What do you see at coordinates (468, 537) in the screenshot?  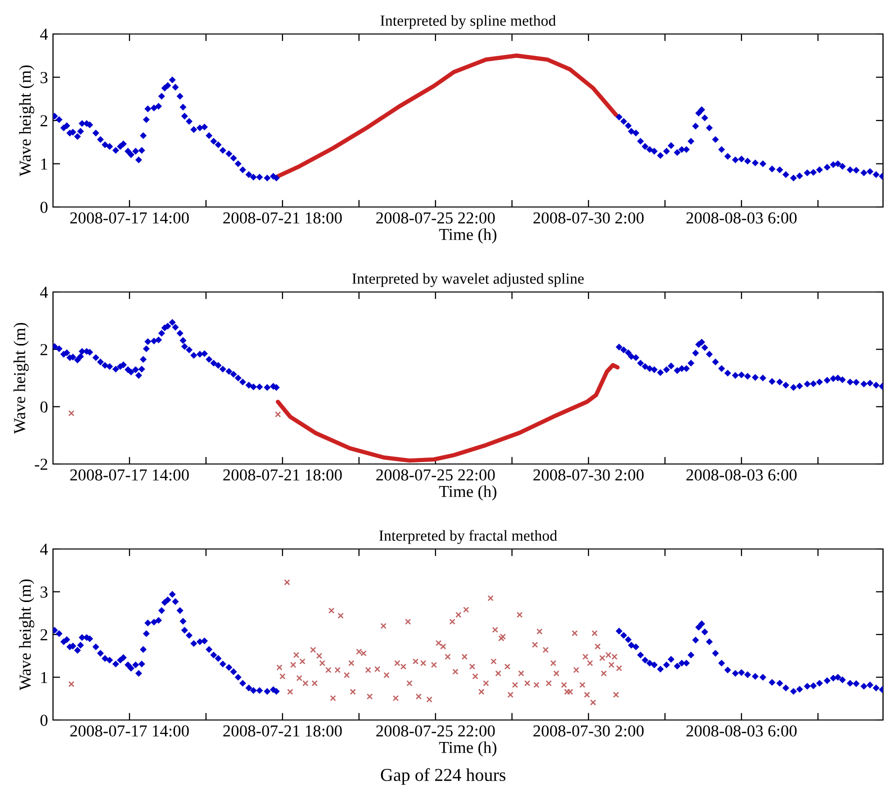 I see `chart-title: Interpreted by fractal method` at bounding box center [468, 537].